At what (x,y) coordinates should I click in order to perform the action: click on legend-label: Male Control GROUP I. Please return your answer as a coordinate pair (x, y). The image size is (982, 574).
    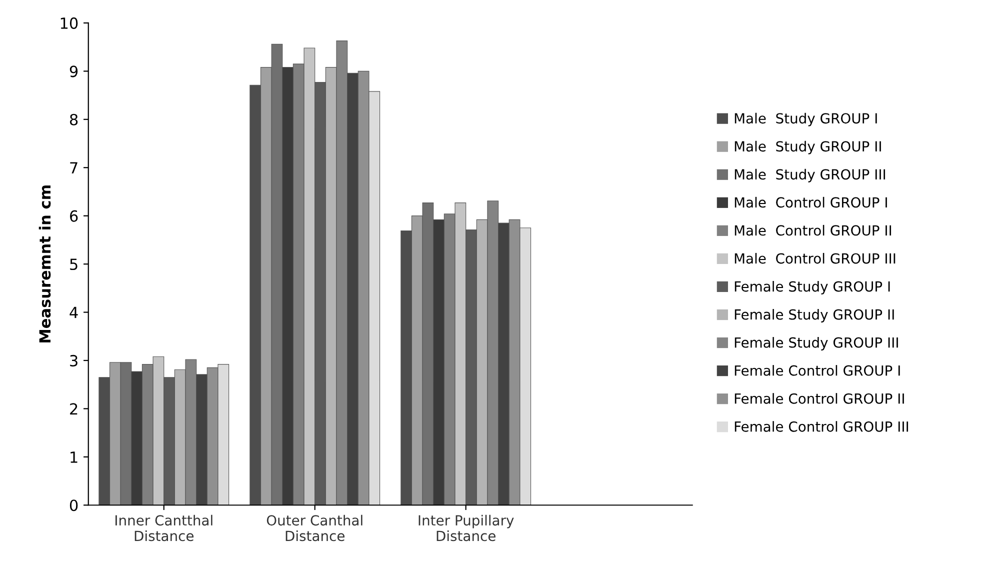
    Looking at the image, I should click on (810, 202).